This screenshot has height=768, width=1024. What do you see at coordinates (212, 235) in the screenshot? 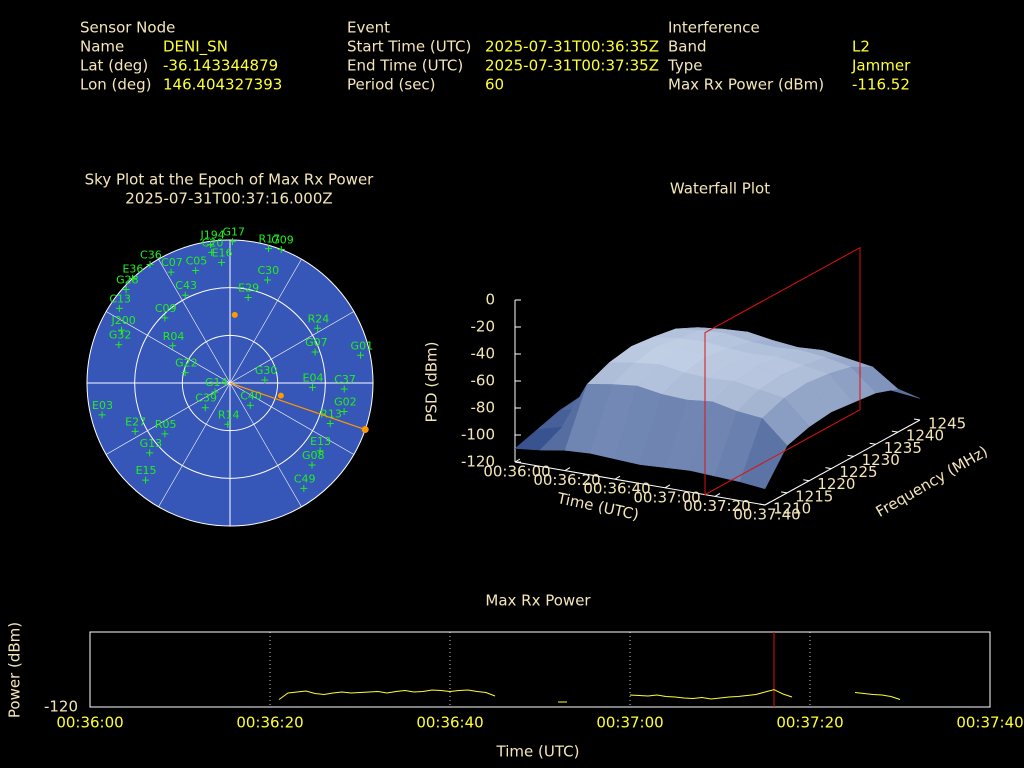
I see `satellite-label: J194` at bounding box center [212, 235].